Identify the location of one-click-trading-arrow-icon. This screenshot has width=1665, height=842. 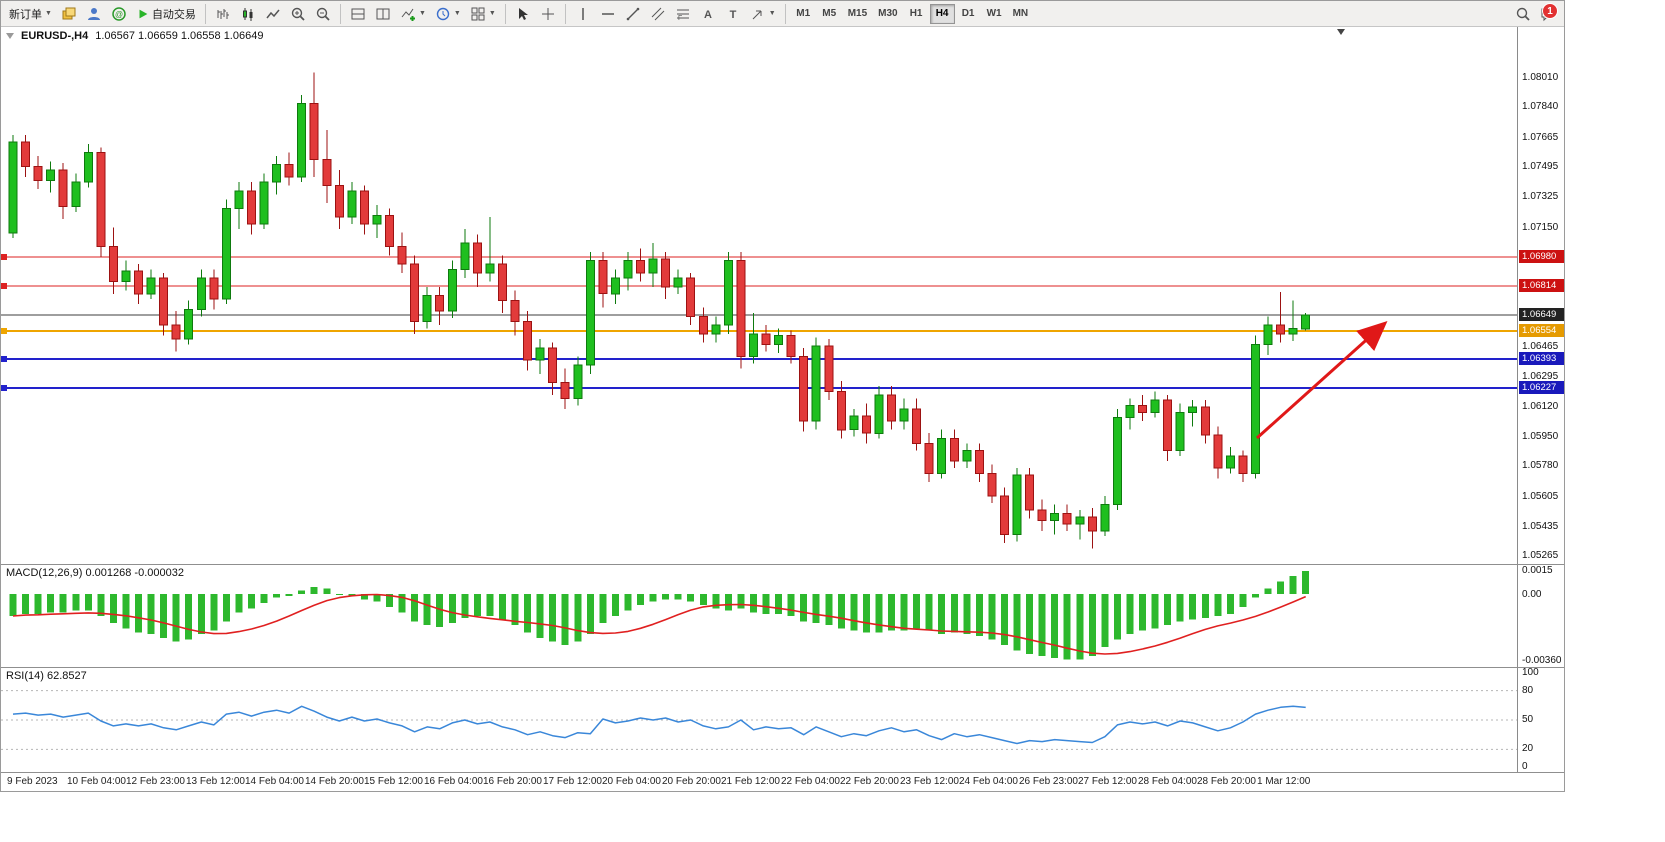
(10, 36).